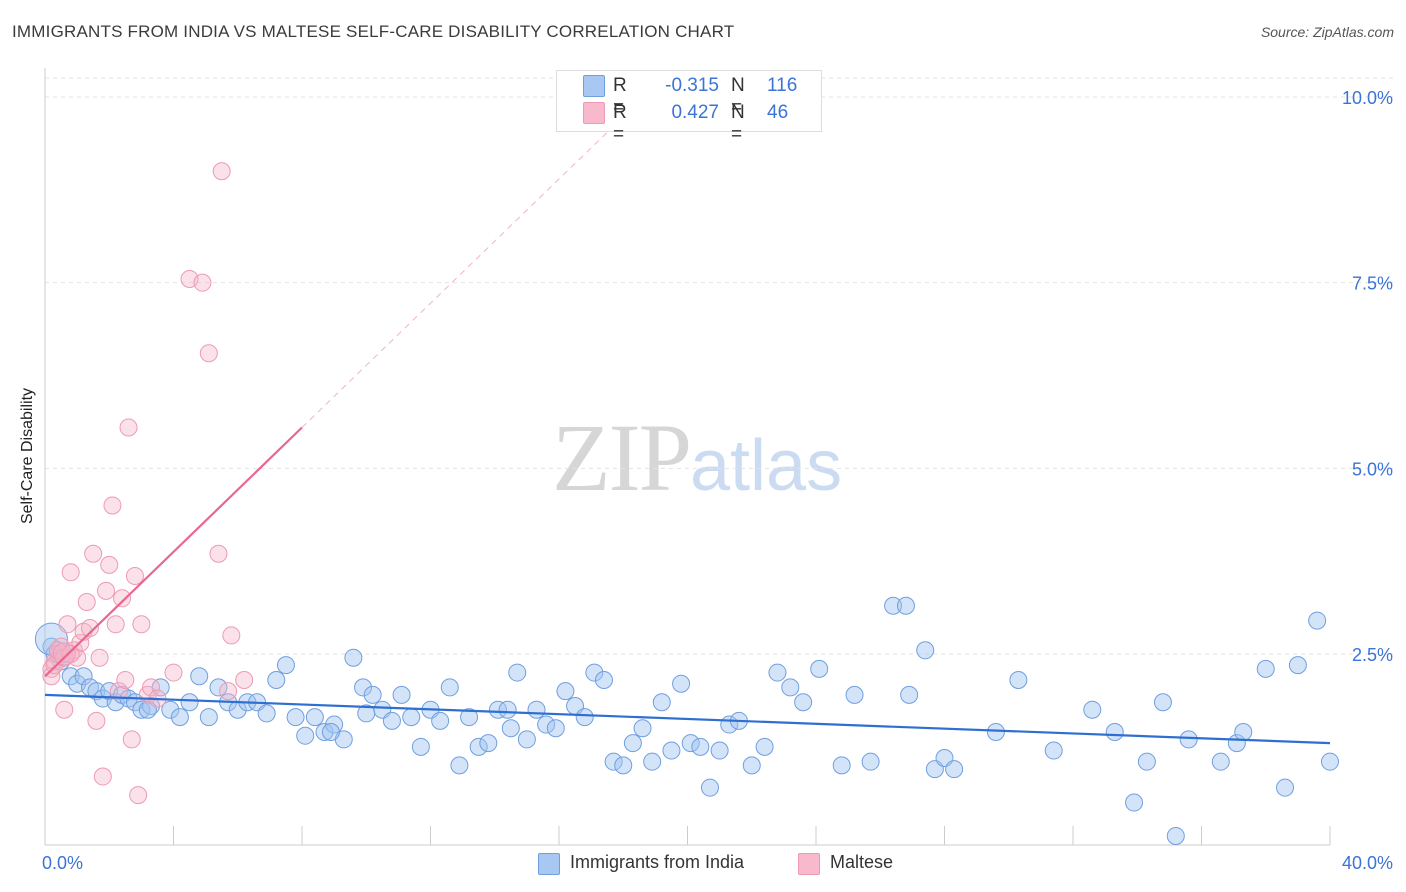 This screenshot has width=1406, height=892. Describe the element at coordinates (1367, 863) in the screenshot. I see `x-tick-label: 40.0%` at that location.